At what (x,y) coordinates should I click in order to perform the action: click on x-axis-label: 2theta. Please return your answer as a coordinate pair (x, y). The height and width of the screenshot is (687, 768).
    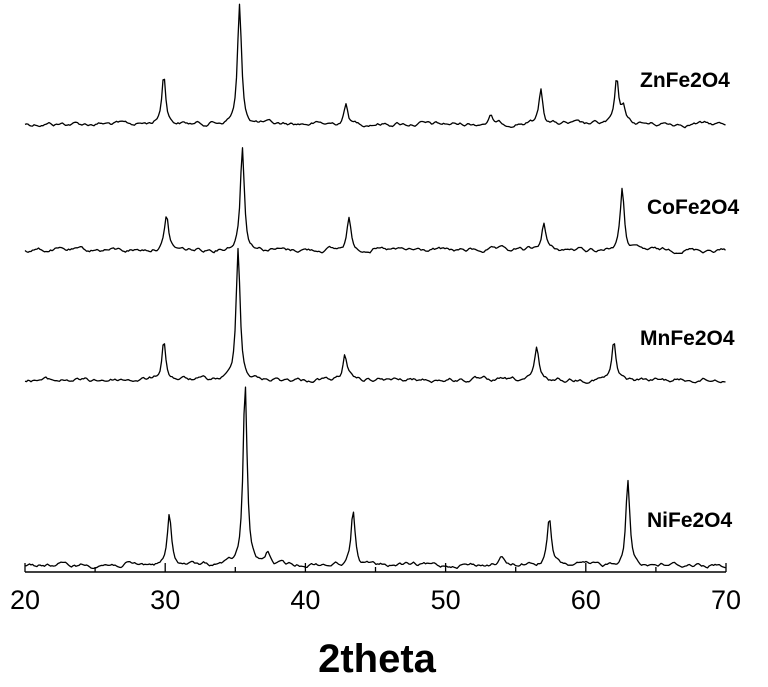
    Looking at the image, I should click on (377, 659).